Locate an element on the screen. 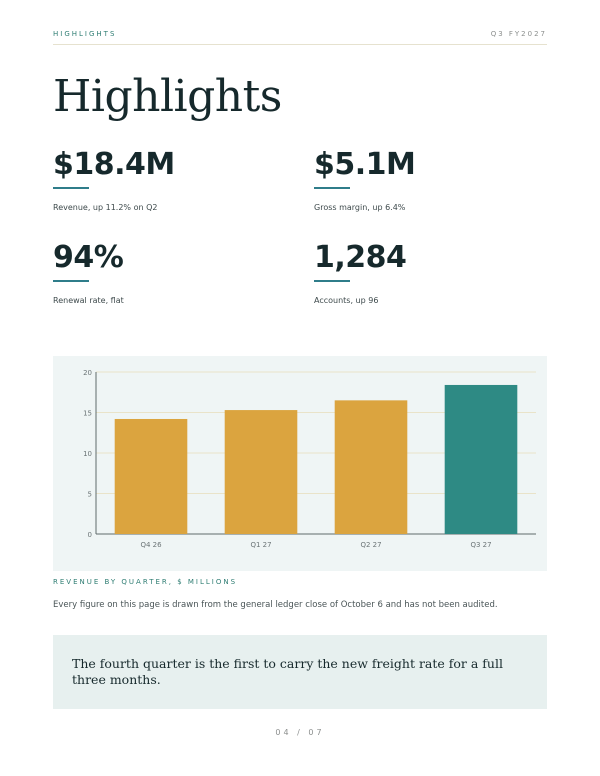  page-header: HIGHLIGHTS Q3 FY2027 is located at coordinates (300, 37).